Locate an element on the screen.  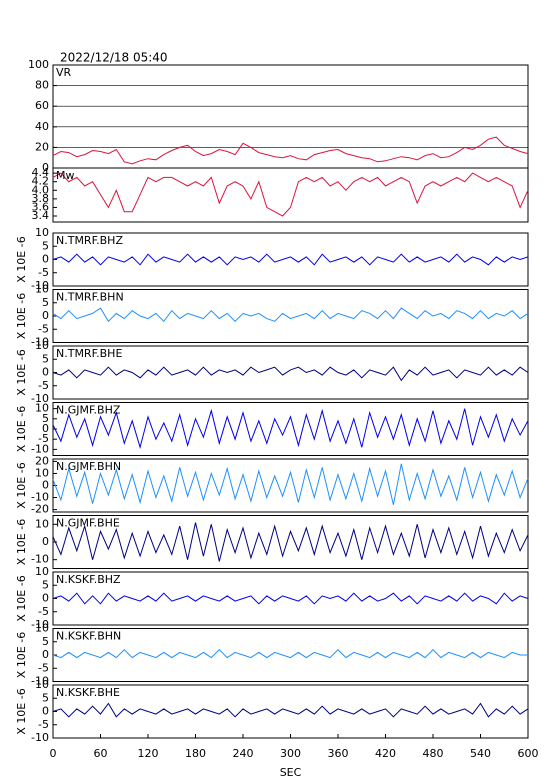
x-tick-label: 360 is located at coordinates (338, 753).